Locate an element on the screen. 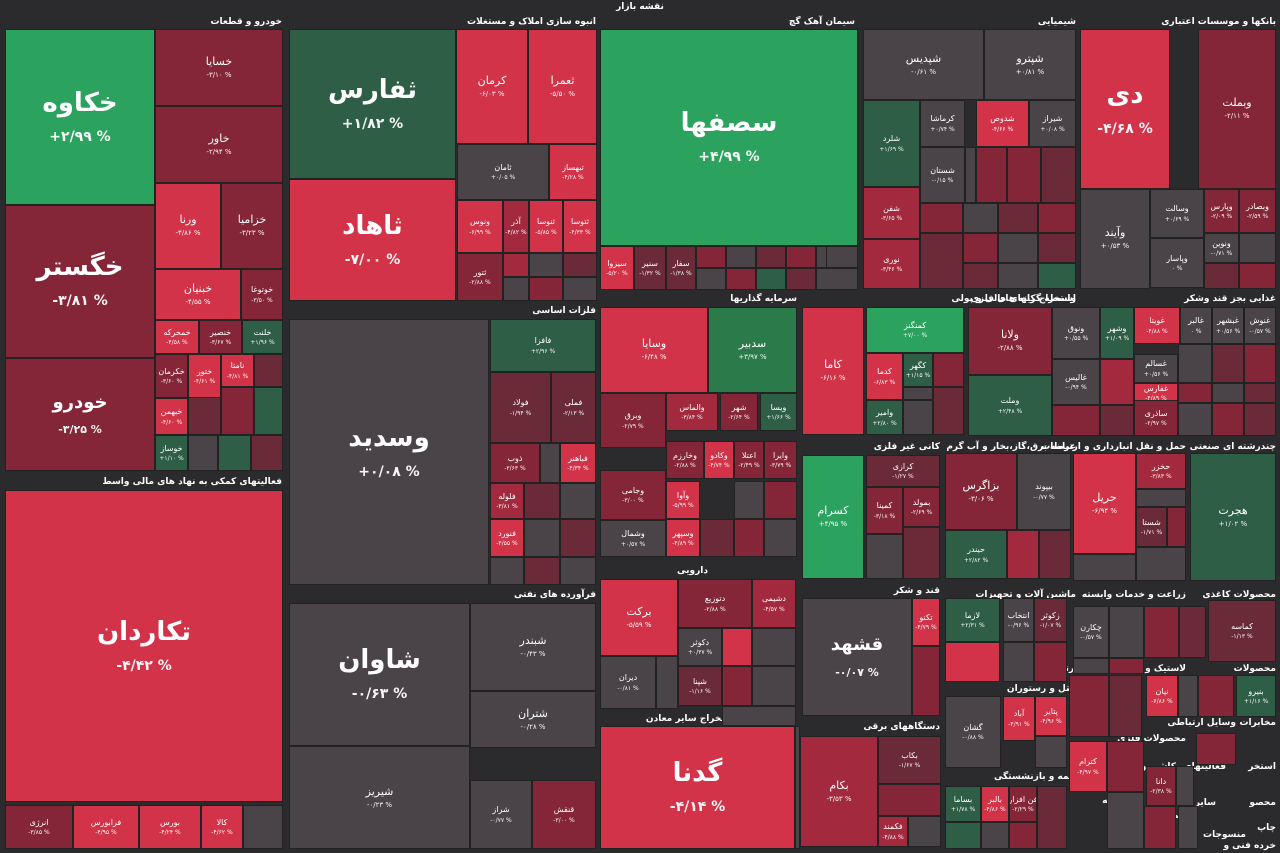 Image resolution: width=1280 pixels, height=853 pixels. market-tile: گدنا -۴/۱۴ % is located at coordinates (697, 787).